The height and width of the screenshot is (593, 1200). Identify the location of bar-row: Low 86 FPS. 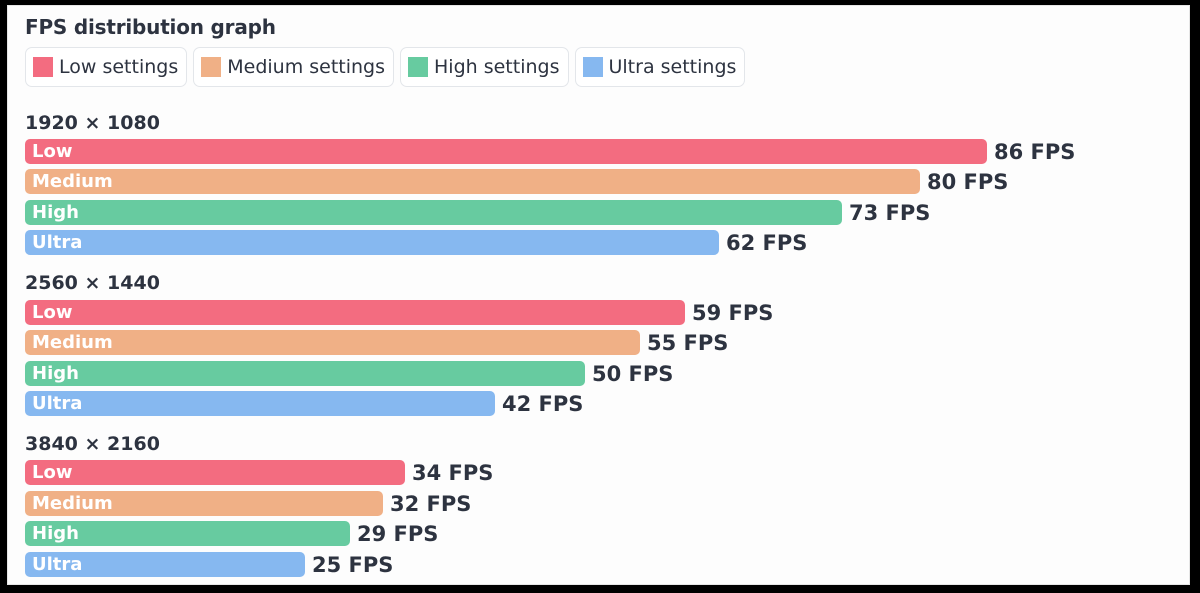
(550, 151).